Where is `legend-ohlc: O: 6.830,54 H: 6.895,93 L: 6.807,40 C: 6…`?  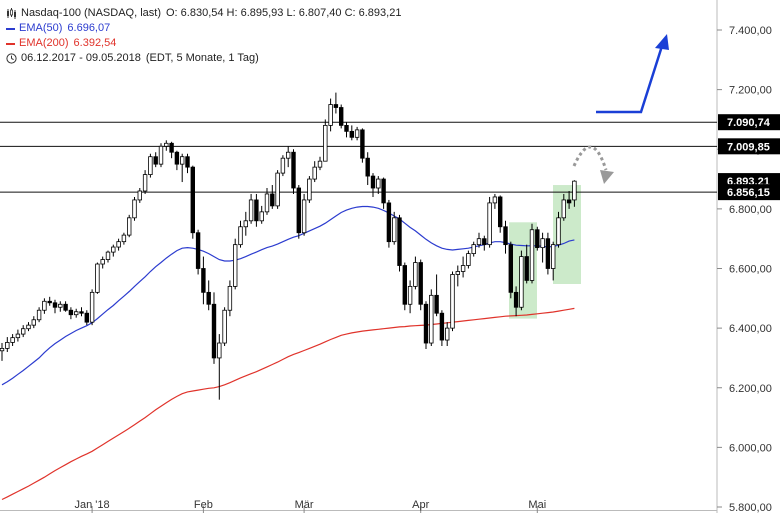 legend-ohlc: O: 6.830,54 H: 6.895,93 L: 6.807,40 C: 6… is located at coordinates (284, 13).